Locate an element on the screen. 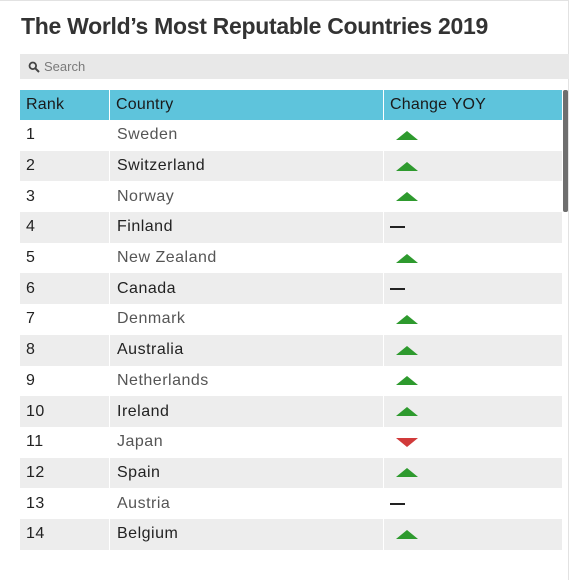 This screenshot has width=569, height=580. arrow-down-icon is located at coordinates (407, 442).